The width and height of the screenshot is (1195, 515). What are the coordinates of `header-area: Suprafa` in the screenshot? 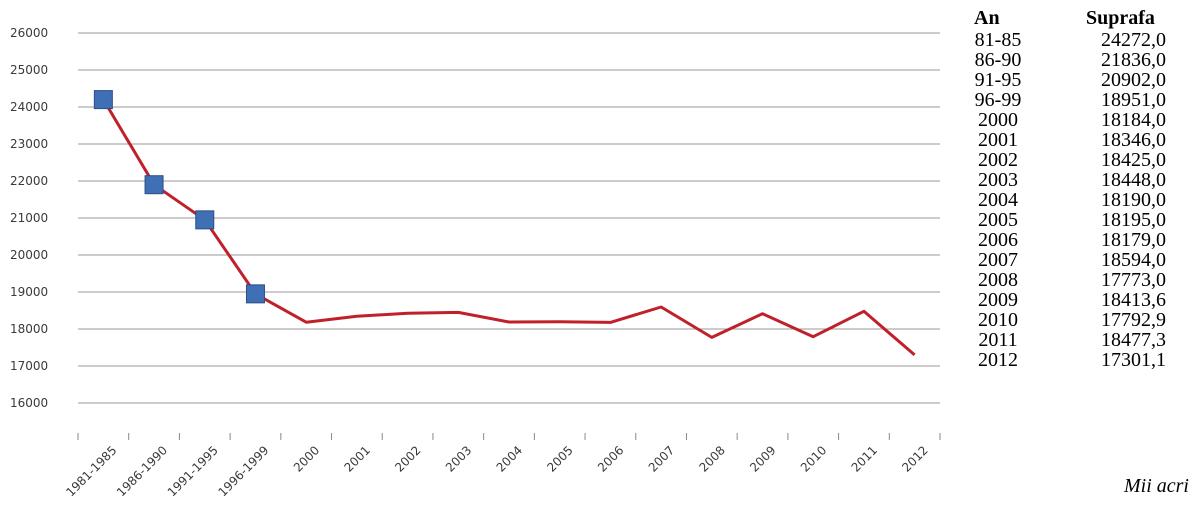 It's located at (1120, 18).